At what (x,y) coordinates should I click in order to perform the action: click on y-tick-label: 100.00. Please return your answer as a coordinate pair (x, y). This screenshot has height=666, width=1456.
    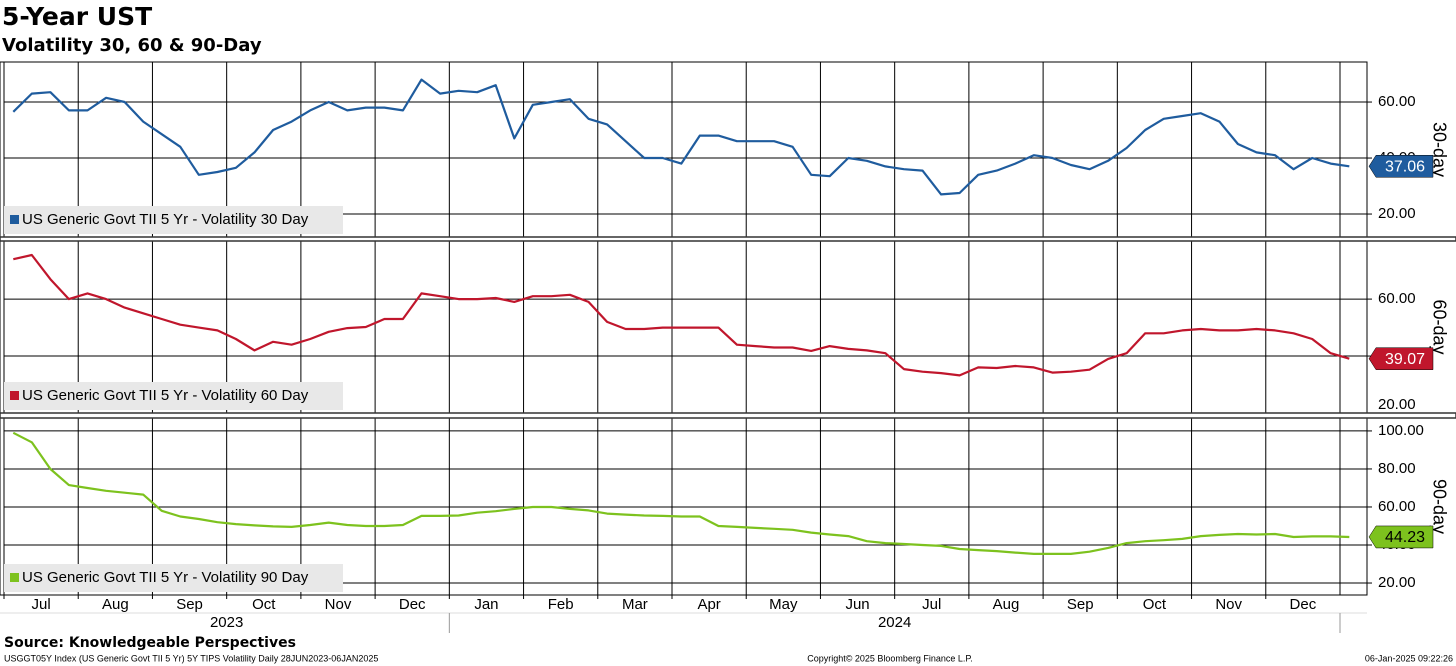
    Looking at the image, I should click on (1401, 430).